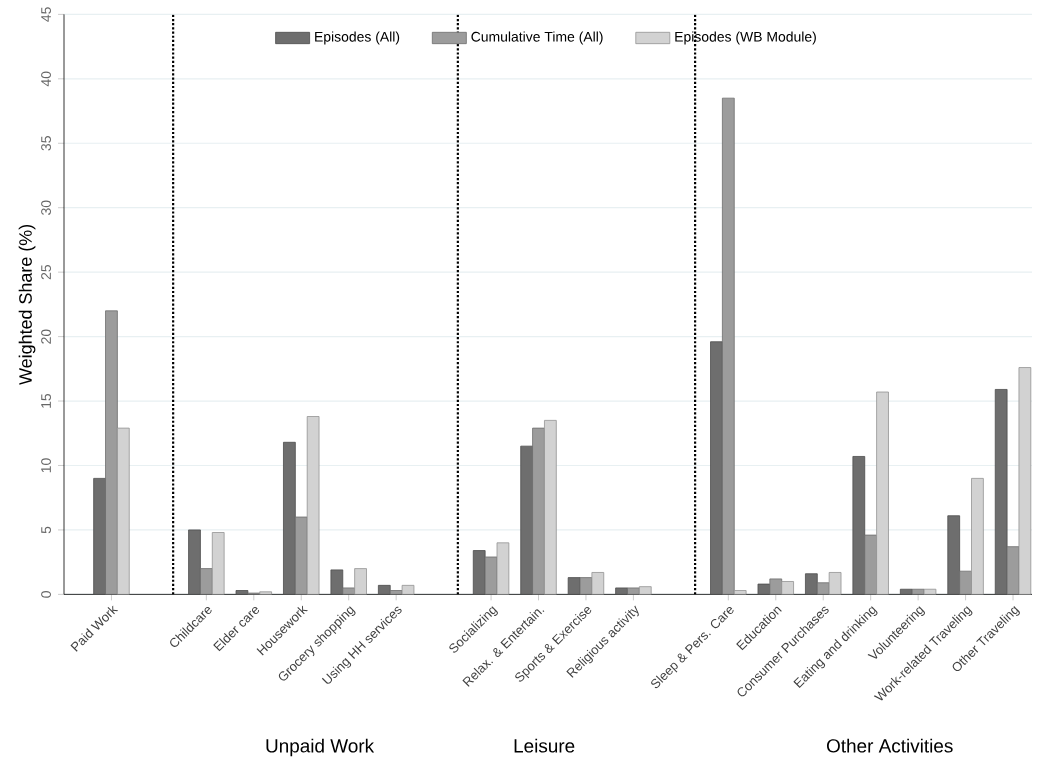 Image resolution: width=1040 pixels, height=780 pixels. Describe the element at coordinates (320, 747) in the screenshot. I see `text: Unpaid Work` at that location.